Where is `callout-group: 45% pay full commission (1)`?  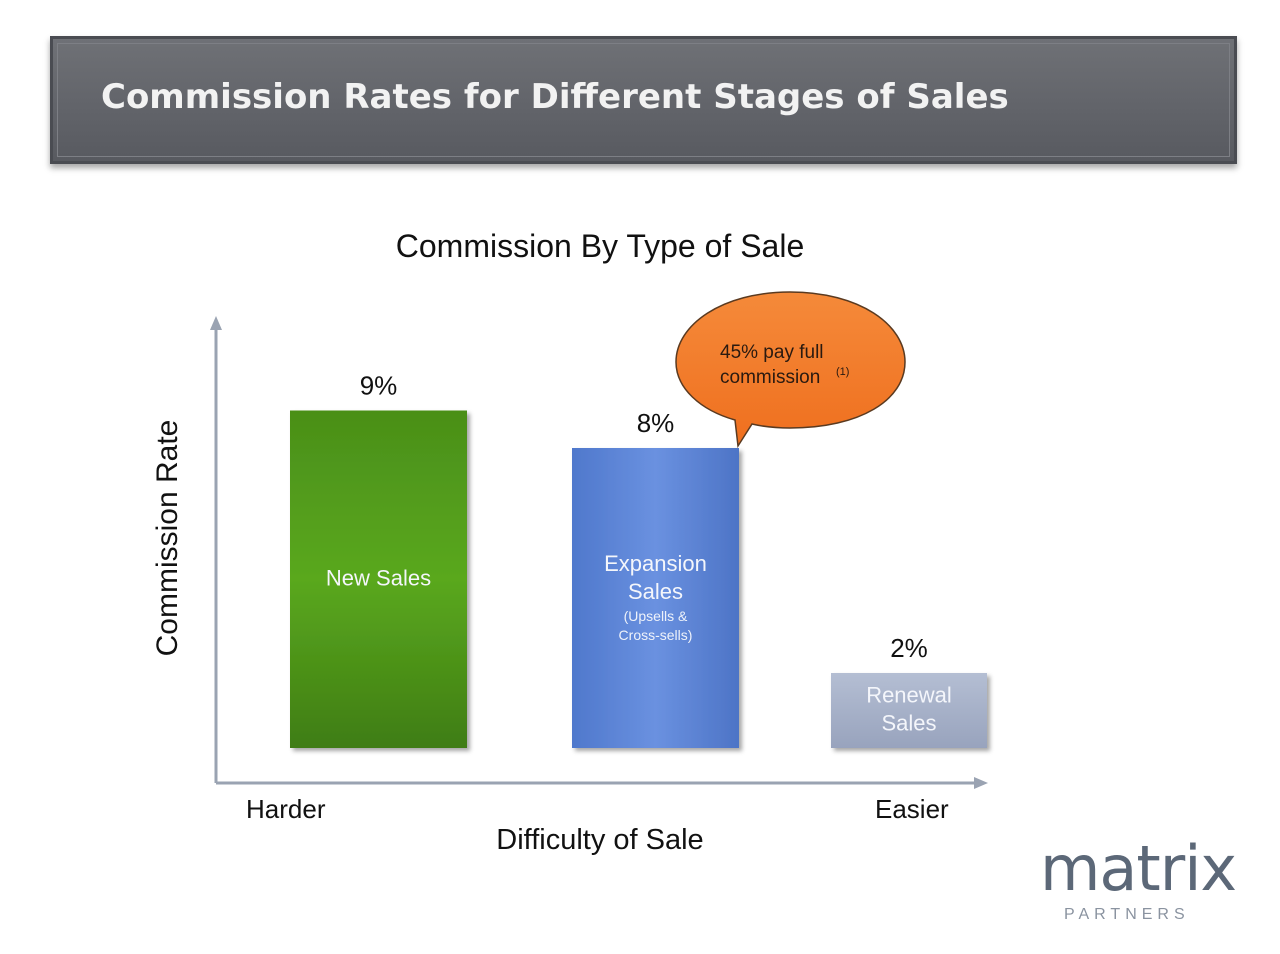 callout-group: 45% pay full commission (1) is located at coordinates (790, 370).